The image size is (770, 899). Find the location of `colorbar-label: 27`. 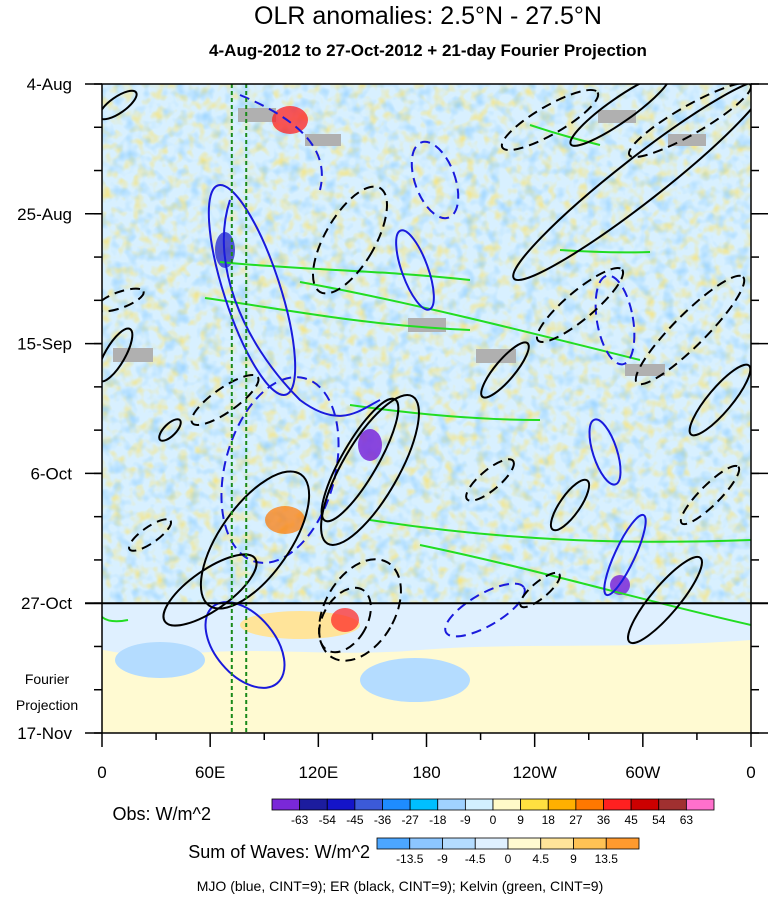

colorbar-label: 27 is located at coordinates (576, 820).